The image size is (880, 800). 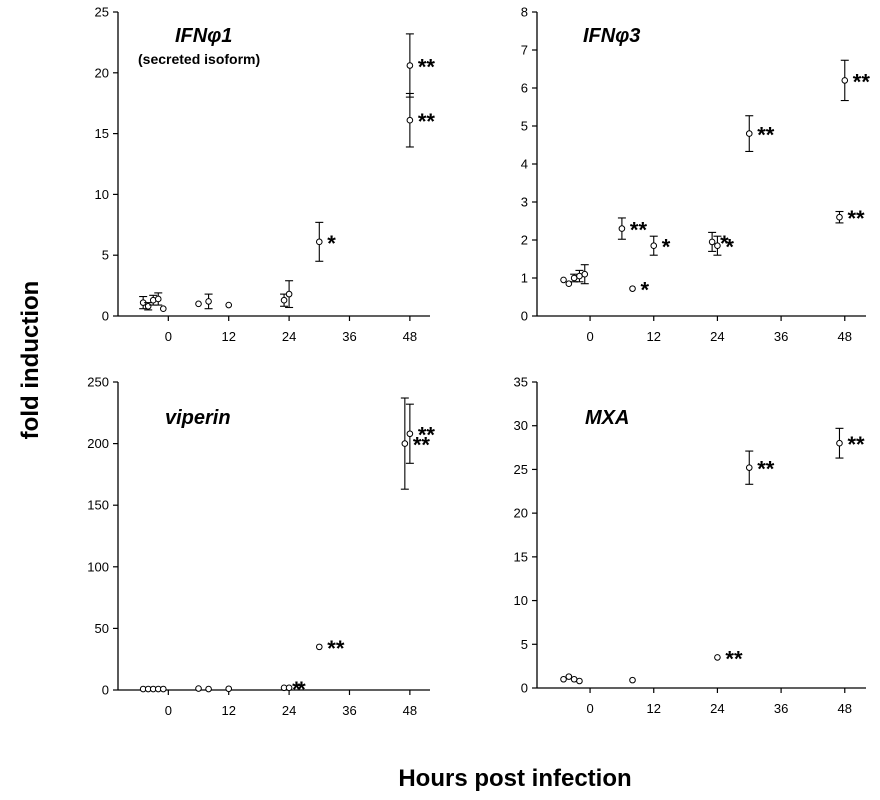 What do you see at coordinates (102, 628) in the screenshot?
I see `y-tick-label: 50` at bounding box center [102, 628].